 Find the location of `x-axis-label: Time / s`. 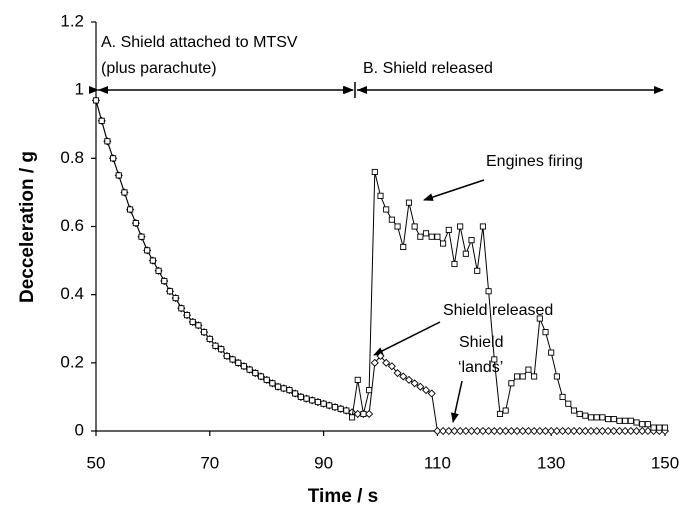

x-axis-label: Time / s is located at coordinates (343, 496).